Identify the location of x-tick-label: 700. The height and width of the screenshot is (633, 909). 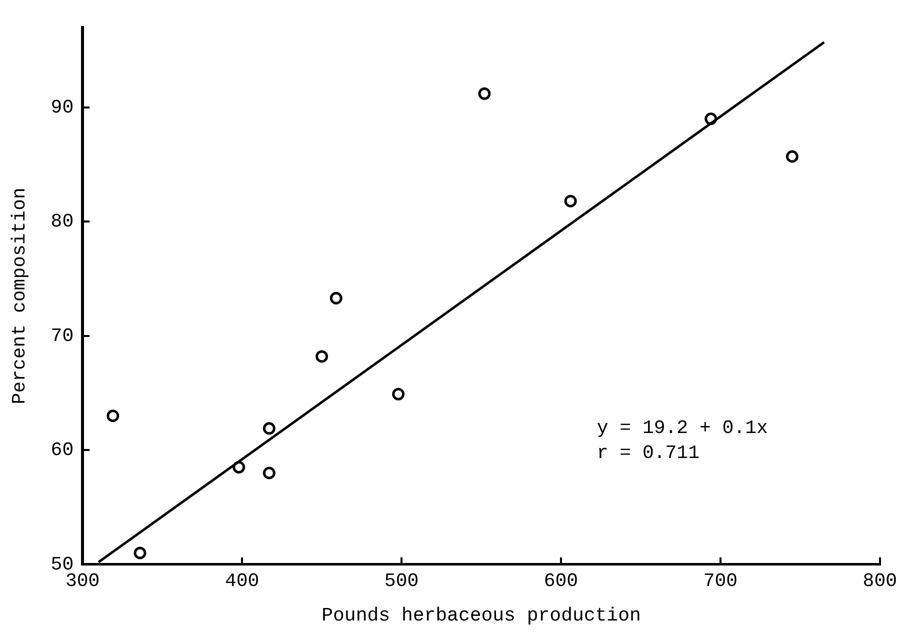
(720, 581).